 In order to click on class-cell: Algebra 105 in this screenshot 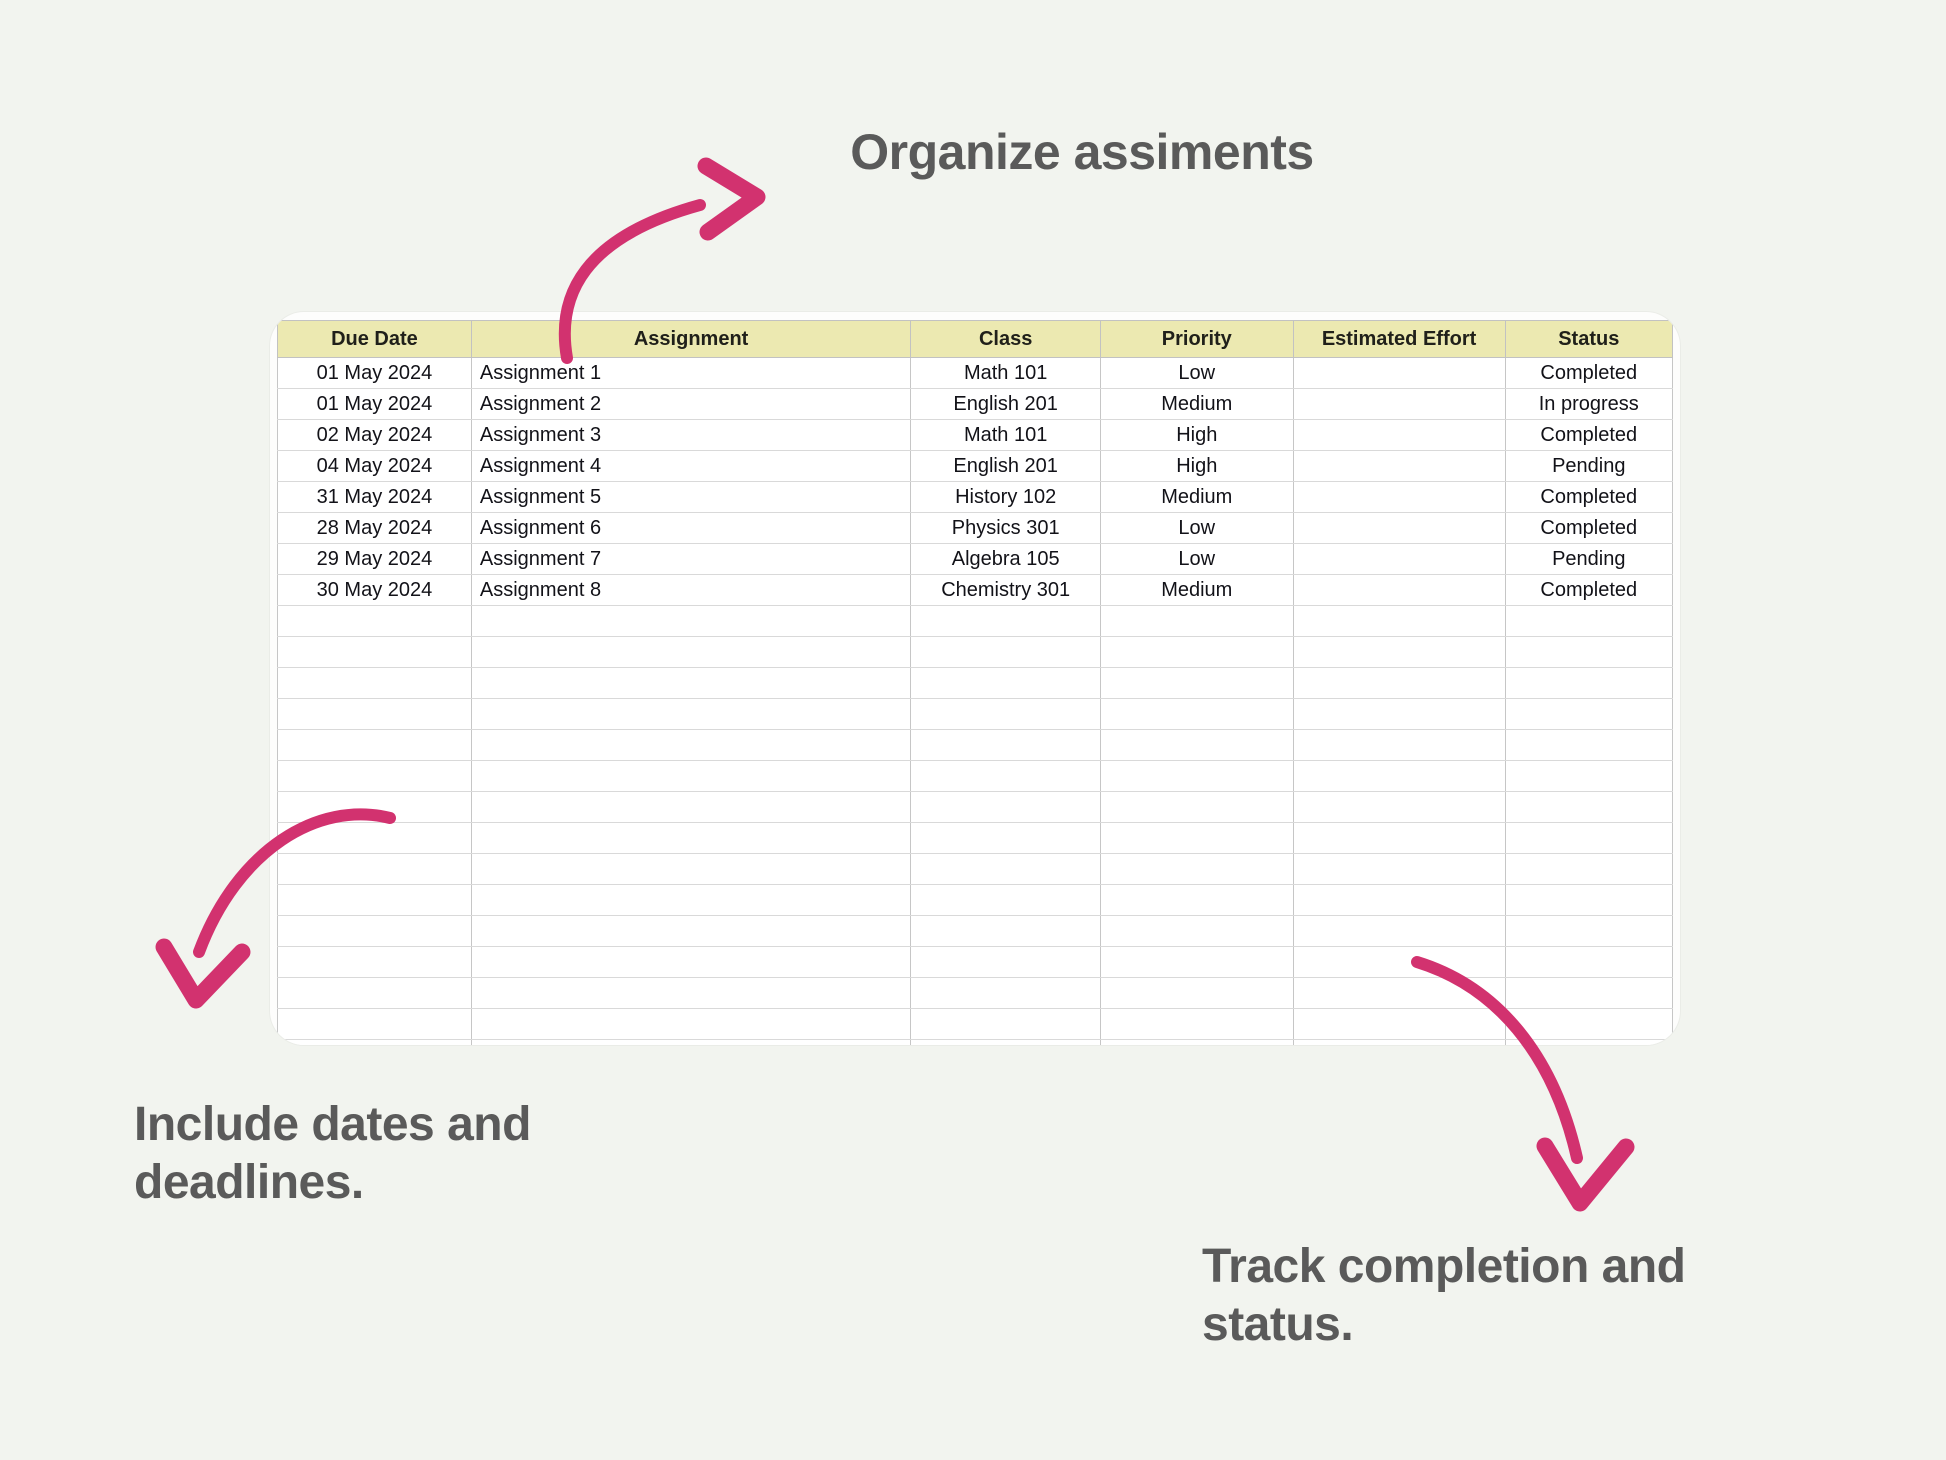, I will do `click(1006, 559)`.